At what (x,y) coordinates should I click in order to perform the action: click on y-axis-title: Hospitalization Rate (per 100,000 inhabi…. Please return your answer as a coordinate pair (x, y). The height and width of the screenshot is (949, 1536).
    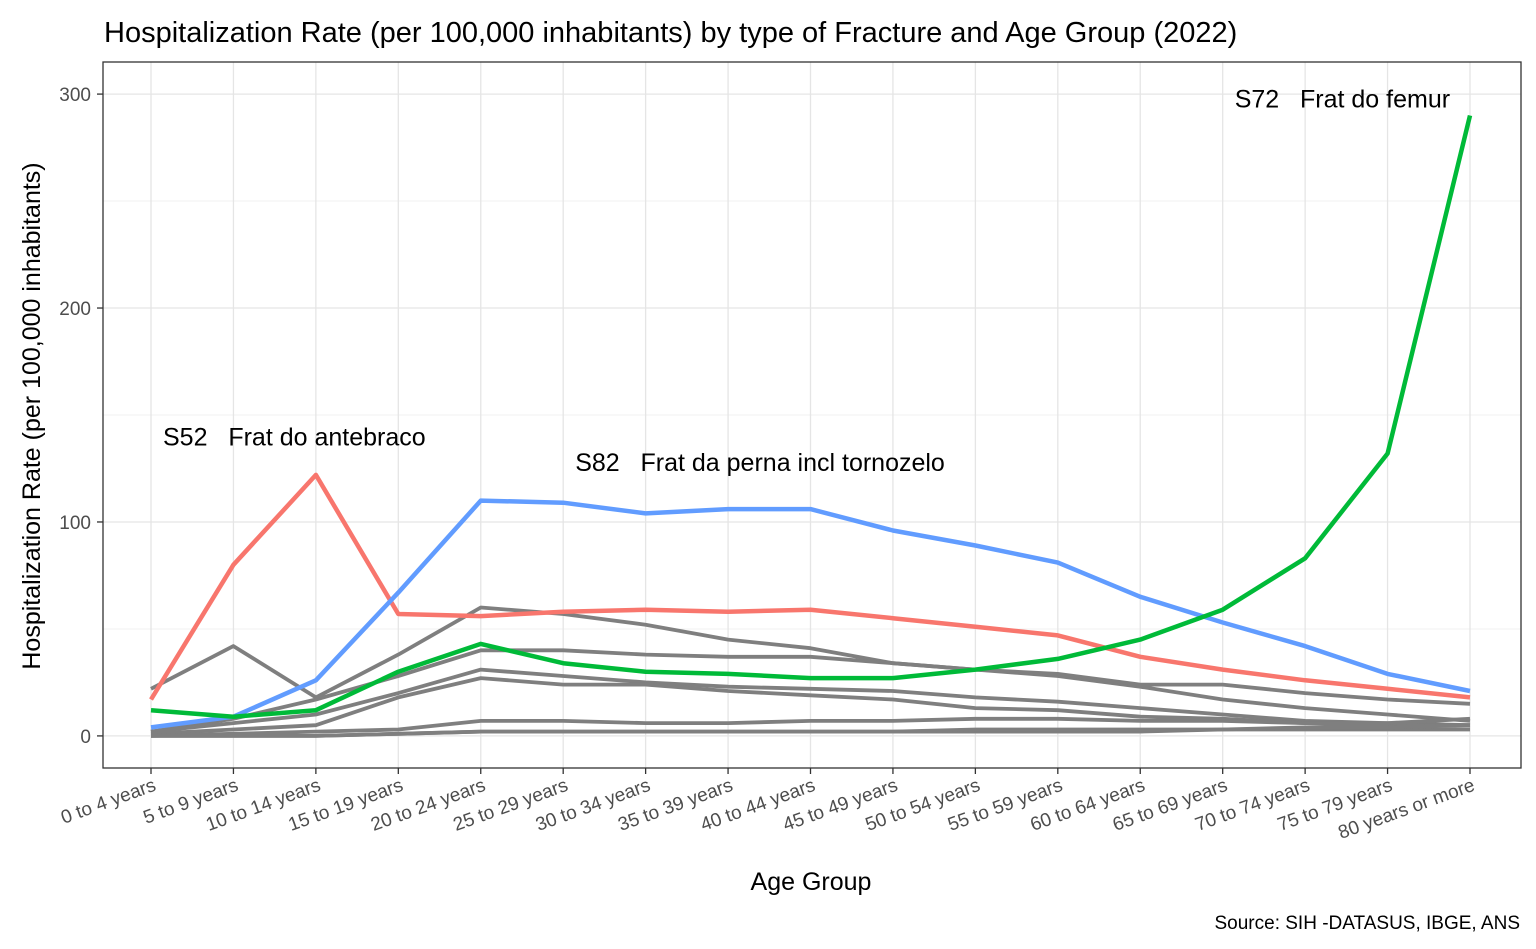
    Looking at the image, I should click on (32, 415).